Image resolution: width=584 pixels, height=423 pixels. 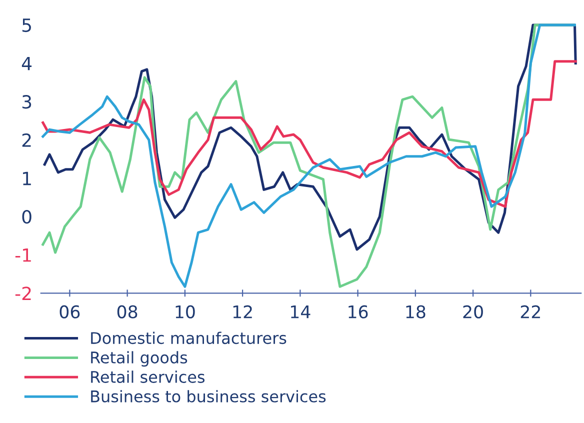 What do you see at coordinates (27, 217) in the screenshot?
I see `y-tick-label: 0` at bounding box center [27, 217].